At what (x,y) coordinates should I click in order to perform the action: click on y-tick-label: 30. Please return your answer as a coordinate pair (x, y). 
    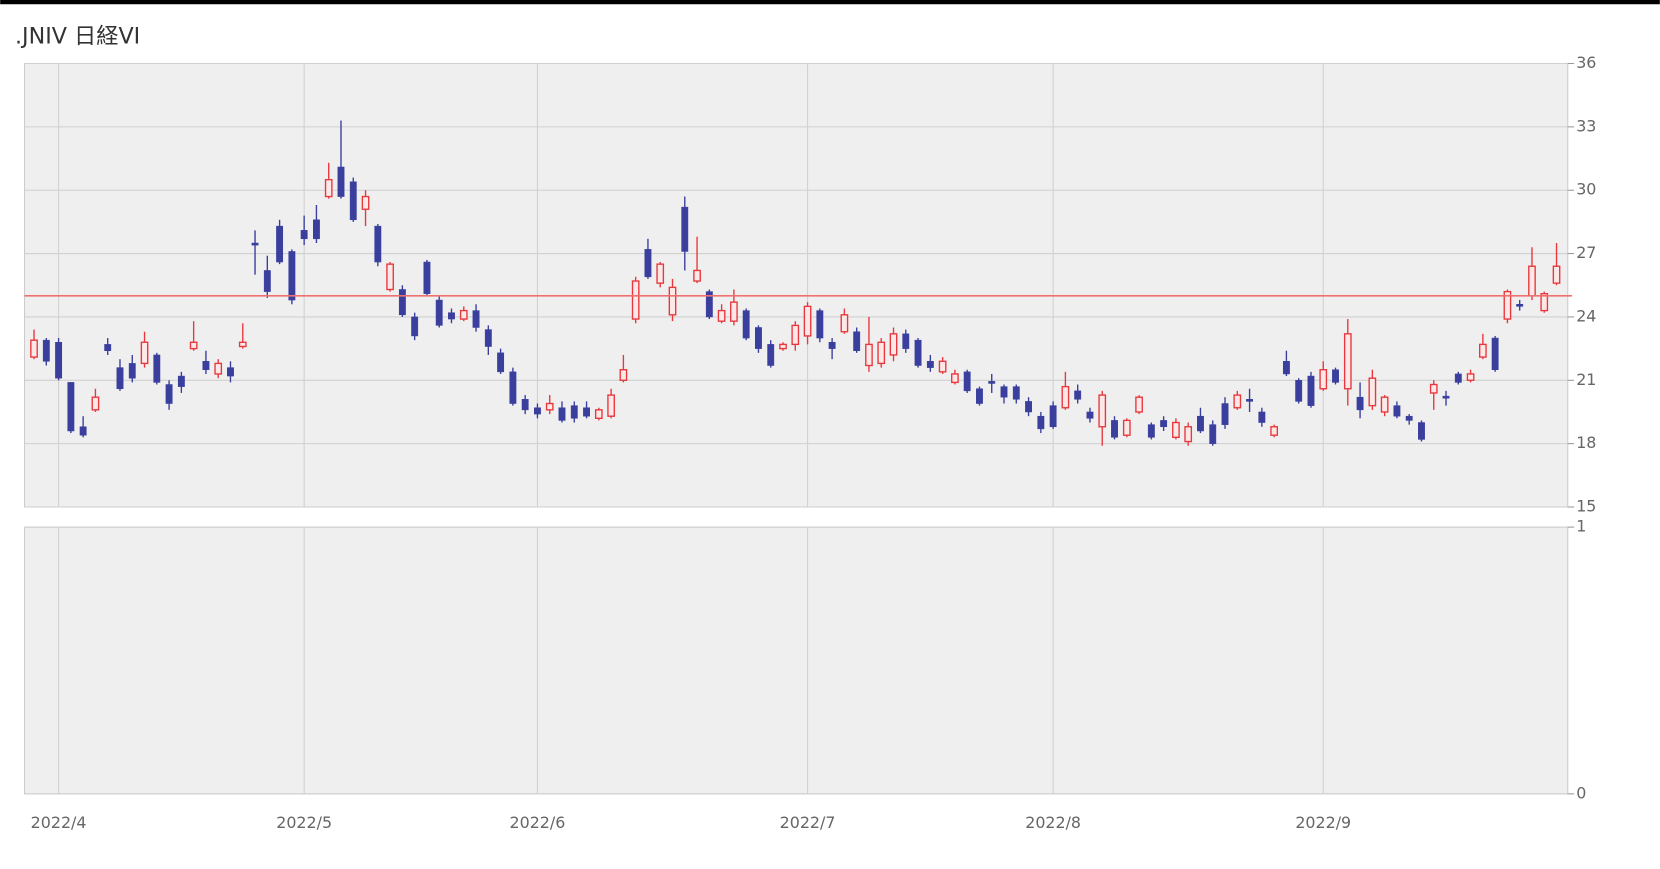
    Looking at the image, I should click on (1586, 189).